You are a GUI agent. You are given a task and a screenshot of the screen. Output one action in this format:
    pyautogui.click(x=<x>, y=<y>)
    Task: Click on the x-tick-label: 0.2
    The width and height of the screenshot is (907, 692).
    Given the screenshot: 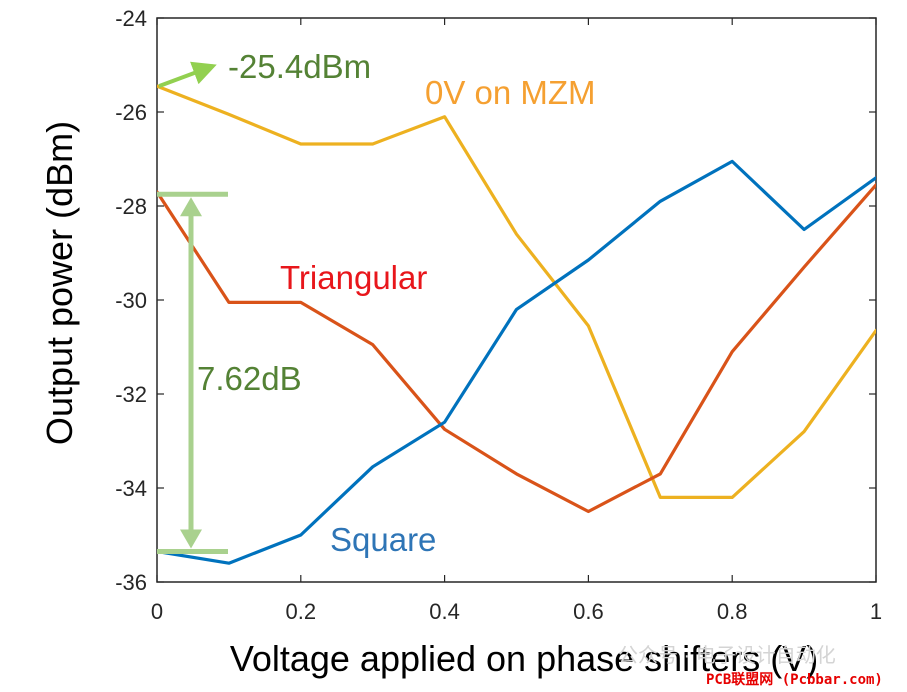 What is the action you would take?
    pyautogui.click(x=301, y=611)
    